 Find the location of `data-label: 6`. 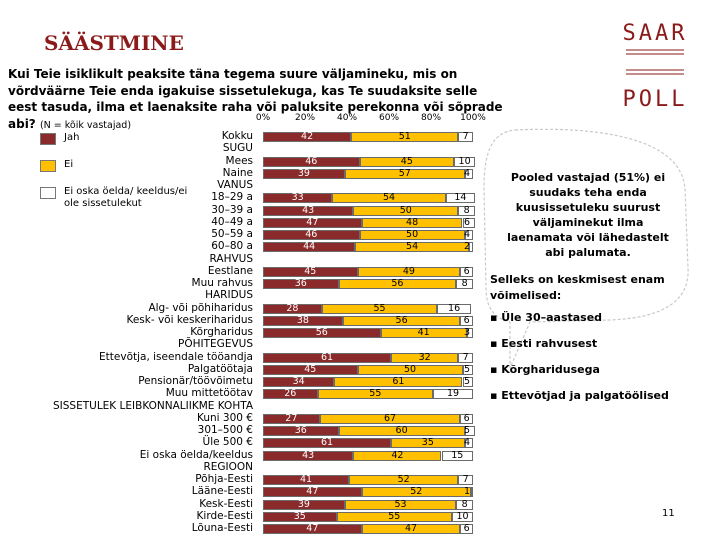

data-label: 6 is located at coordinates (466, 271).